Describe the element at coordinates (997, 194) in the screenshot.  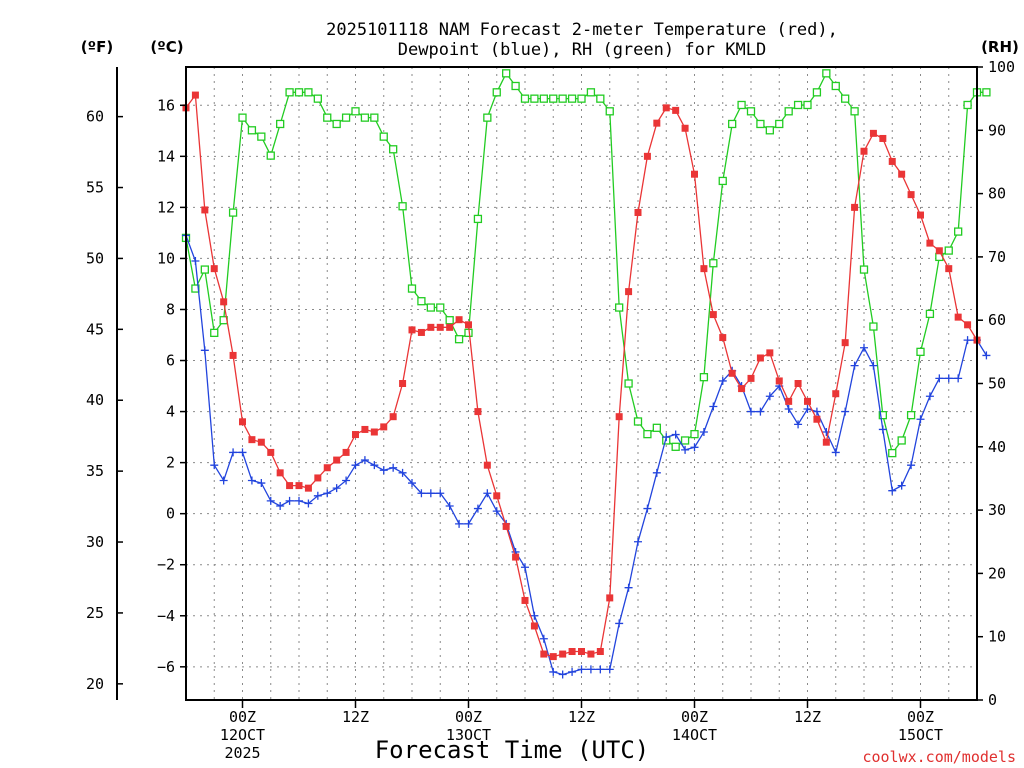
I see `rh-tick-label: 80` at that location.